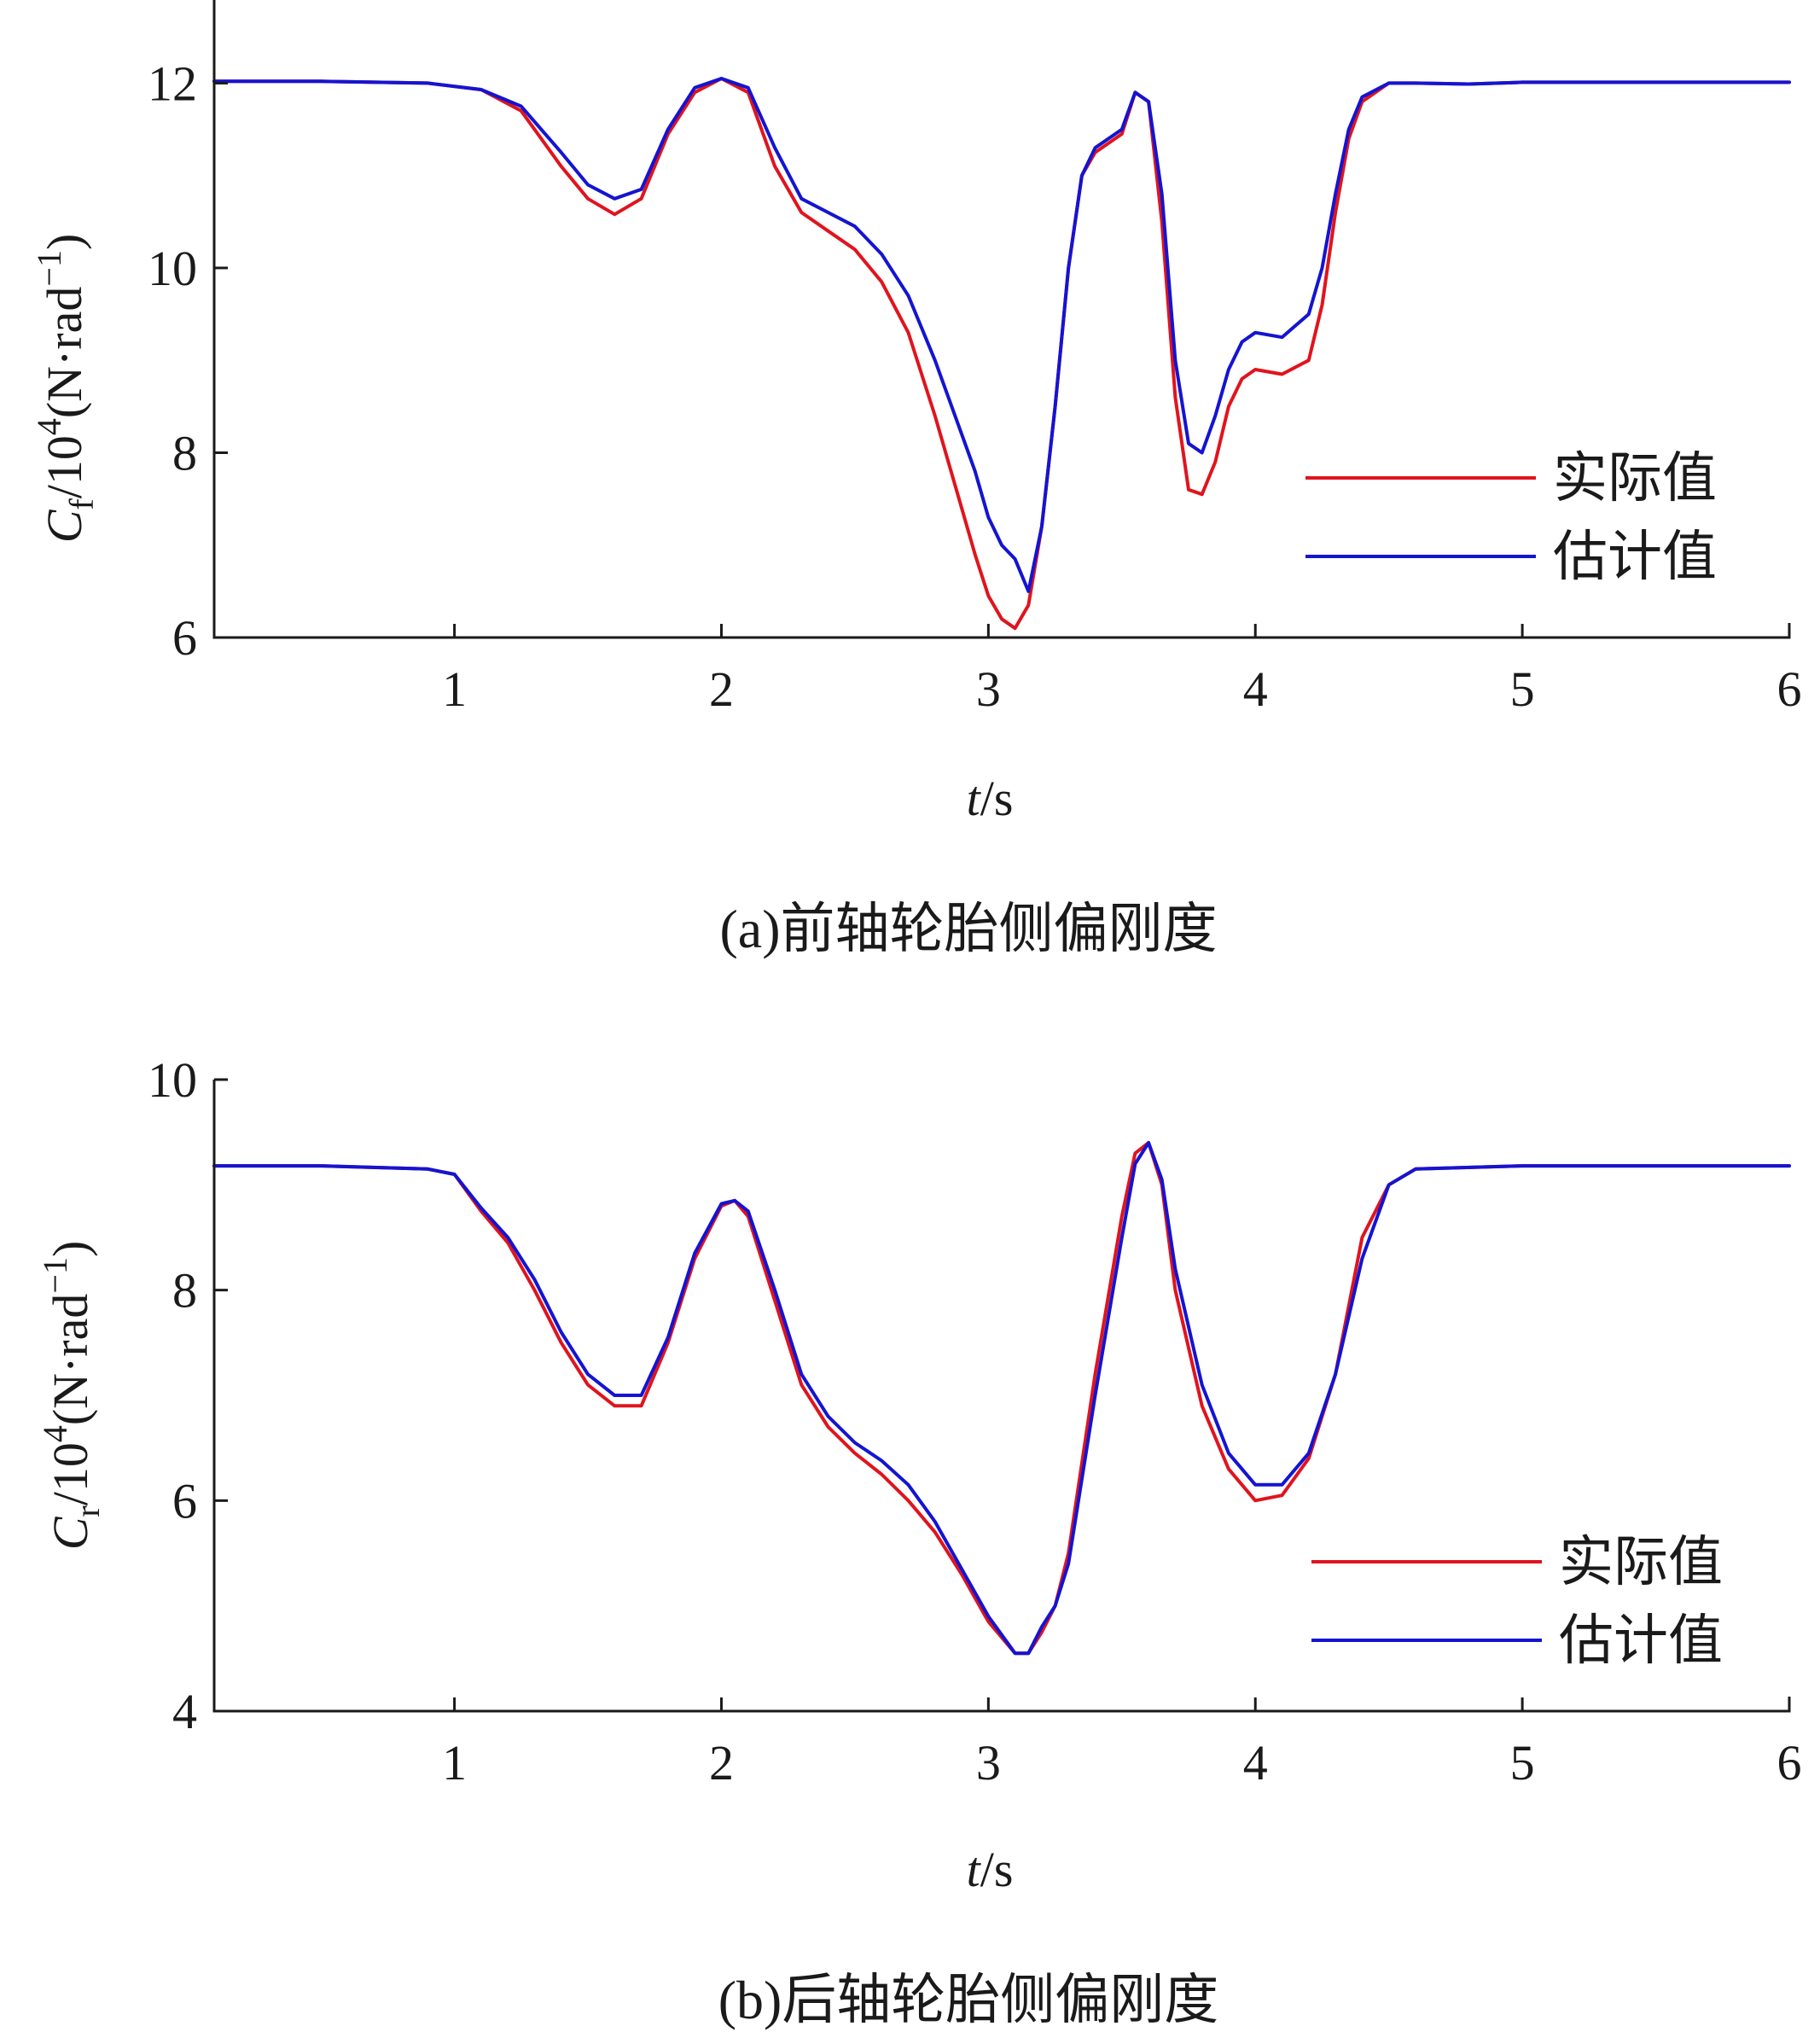 Image resolution: width=1820 pixels, height=2032 pixels. I want to click on y-axis-label: Cf/104(N·rad−1), so click(65, 389).